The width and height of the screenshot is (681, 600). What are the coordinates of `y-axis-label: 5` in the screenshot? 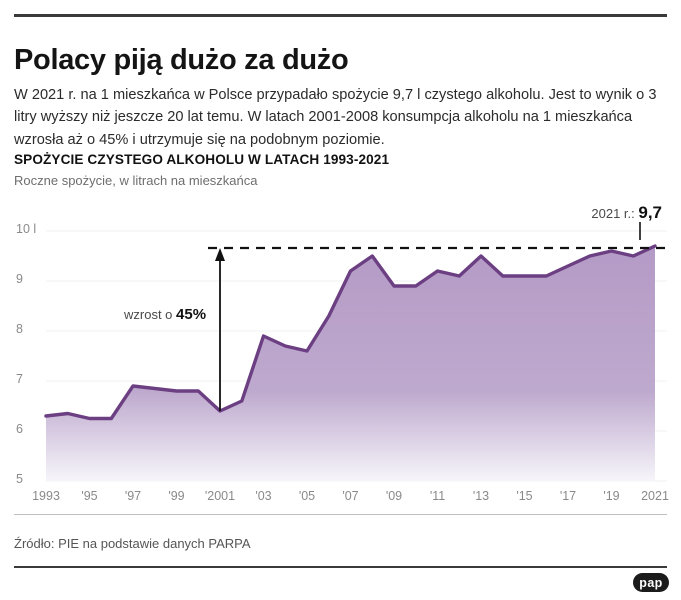 It's located at (19, 479).